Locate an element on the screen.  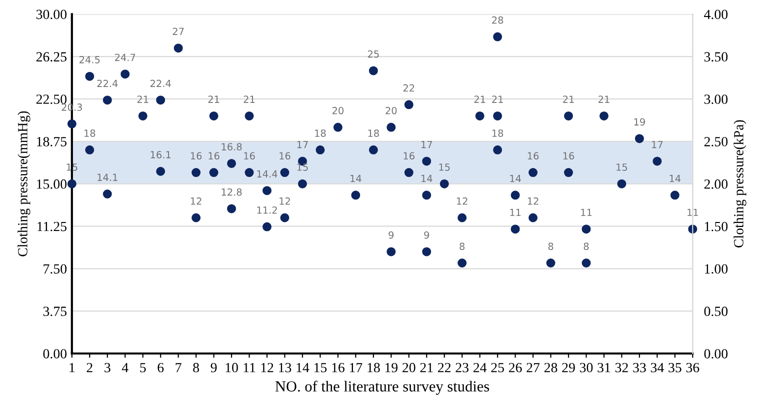
x-tick-label: 24 is located at coordinates (480, 367).